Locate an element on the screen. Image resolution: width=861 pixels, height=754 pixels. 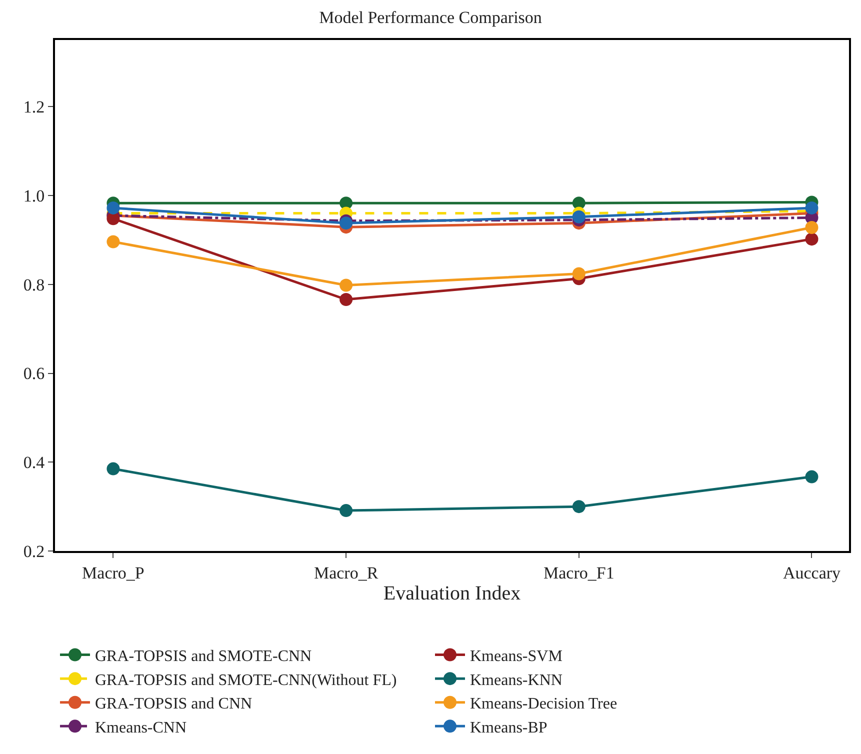
x-tick-label: Macro_R is located at coordinates (346, 572).